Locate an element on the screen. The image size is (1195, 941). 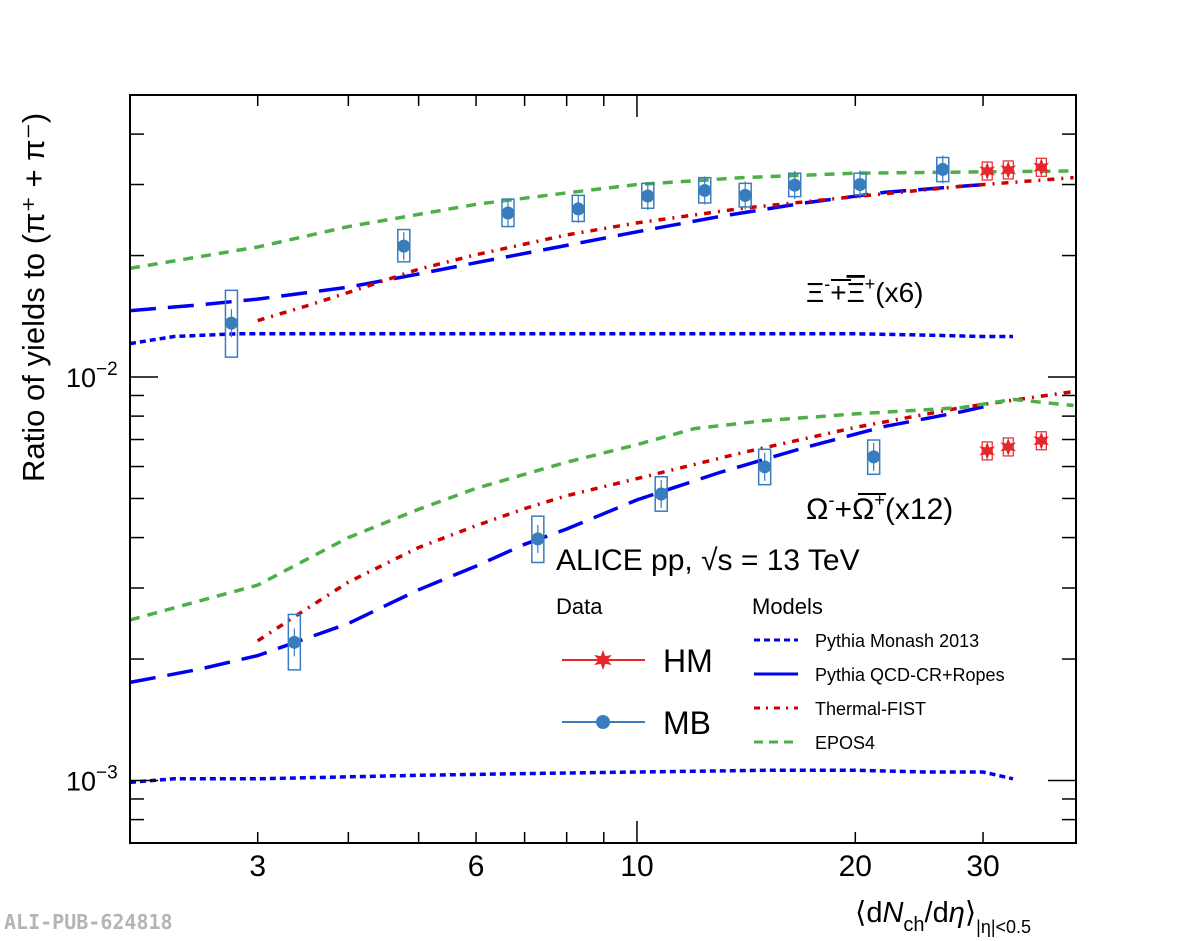
circle-marker-icon is located at coordinates (603, 722).